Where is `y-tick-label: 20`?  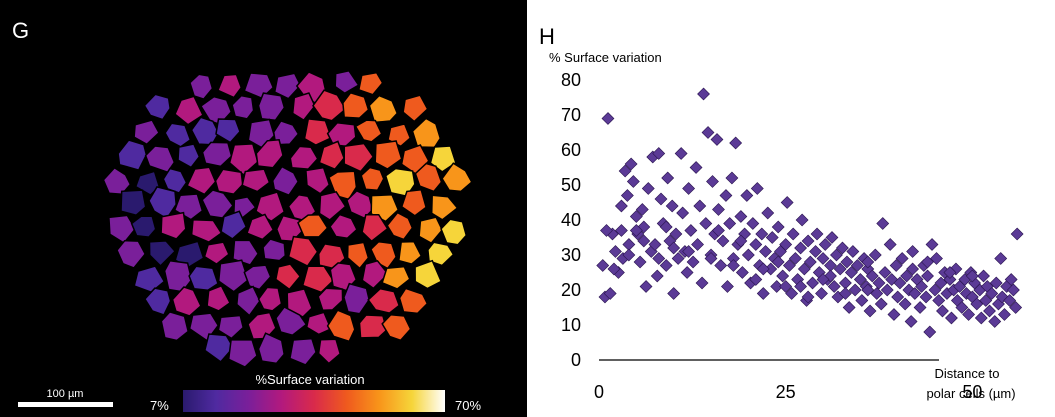
y-tick-label: 20 is located at coordinates (571, 290).